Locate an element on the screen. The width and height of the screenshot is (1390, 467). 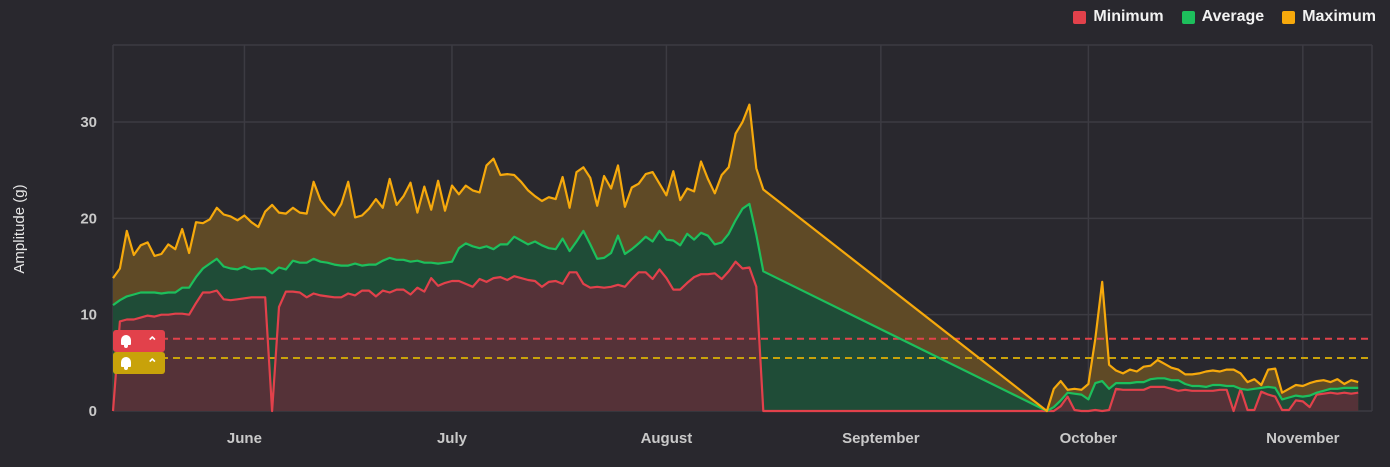
x-tick-label: September is located at coordinates (881, 438).